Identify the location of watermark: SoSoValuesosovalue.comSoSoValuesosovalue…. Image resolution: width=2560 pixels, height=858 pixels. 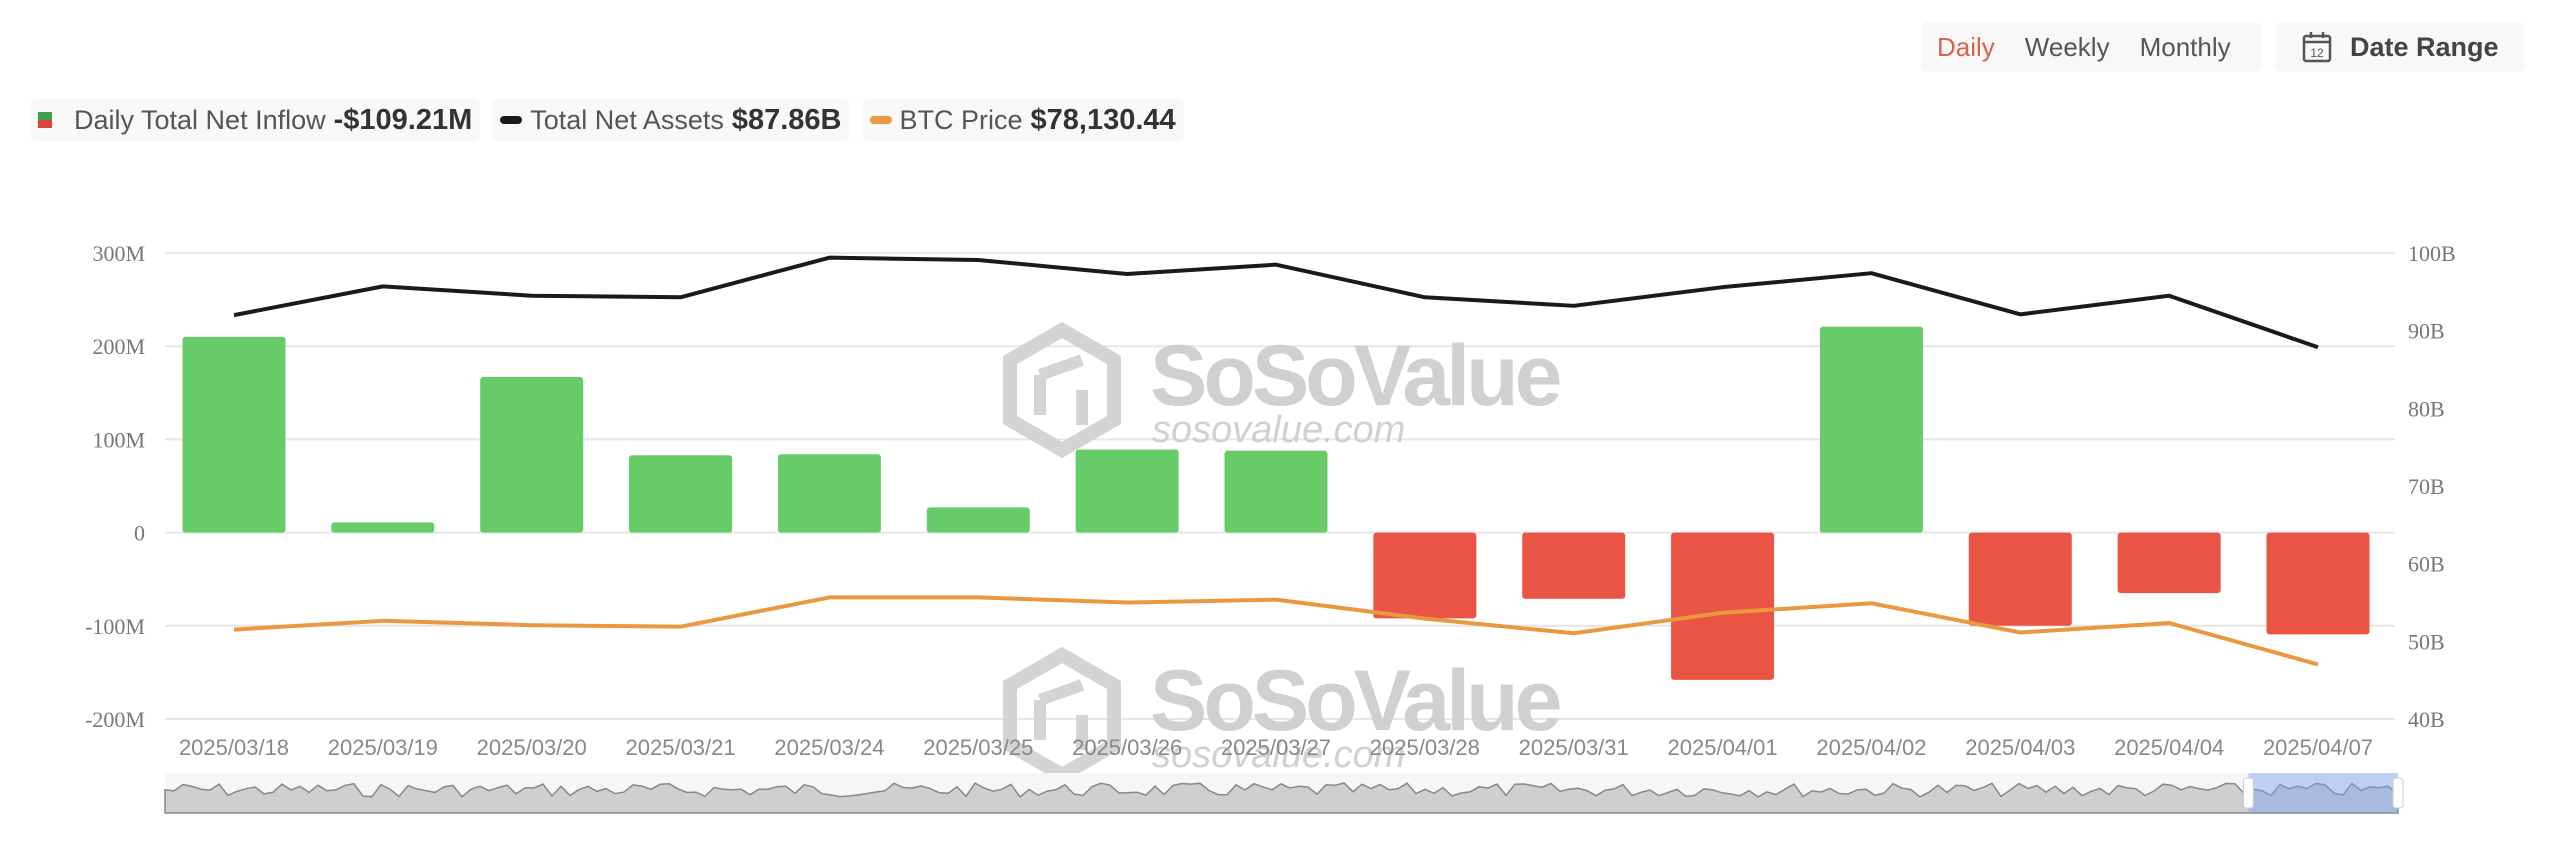
(1283, 552).